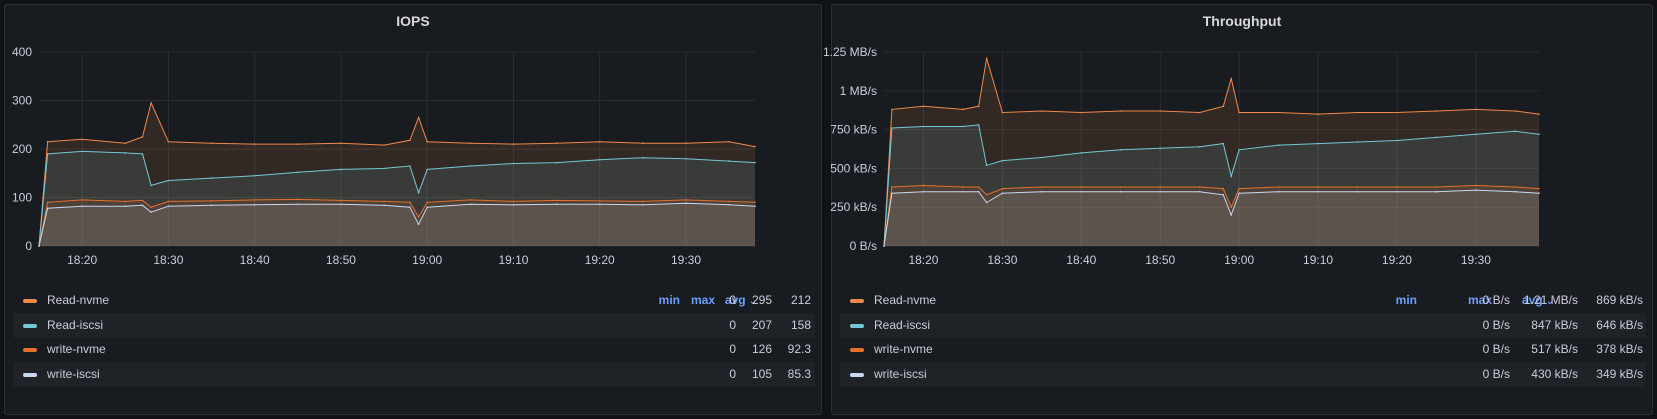  Describe the element at coordinates (1619, 300) in the screenshot. I see `series-avg-value: 869 kB/s` at that location.